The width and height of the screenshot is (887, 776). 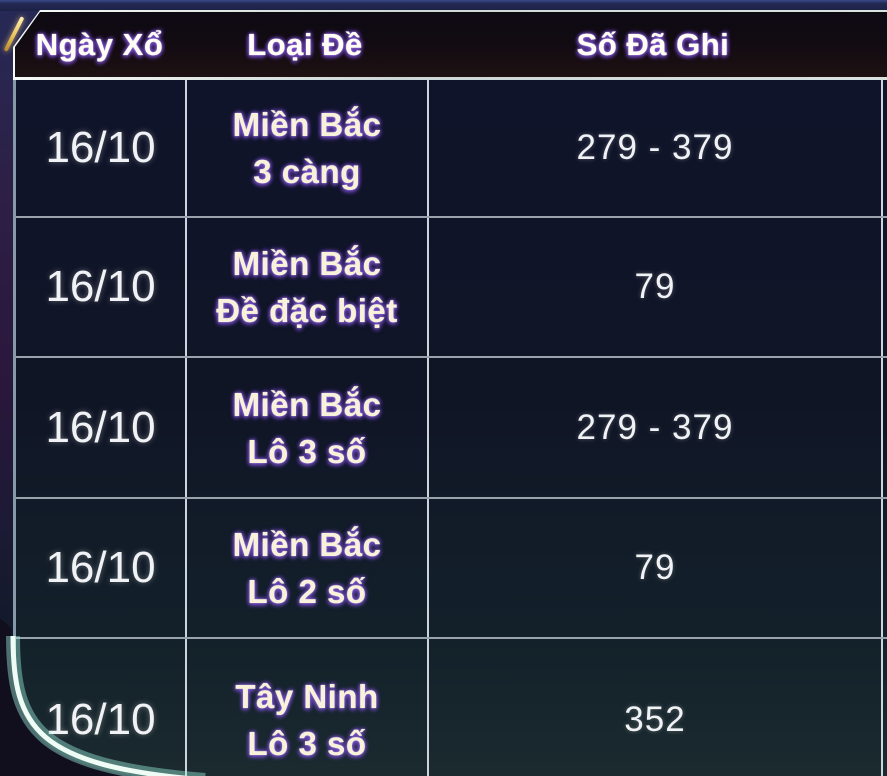 I want to click on bet-type-cell: Miền Bắc 3 càng, so click(x=306, y=148).